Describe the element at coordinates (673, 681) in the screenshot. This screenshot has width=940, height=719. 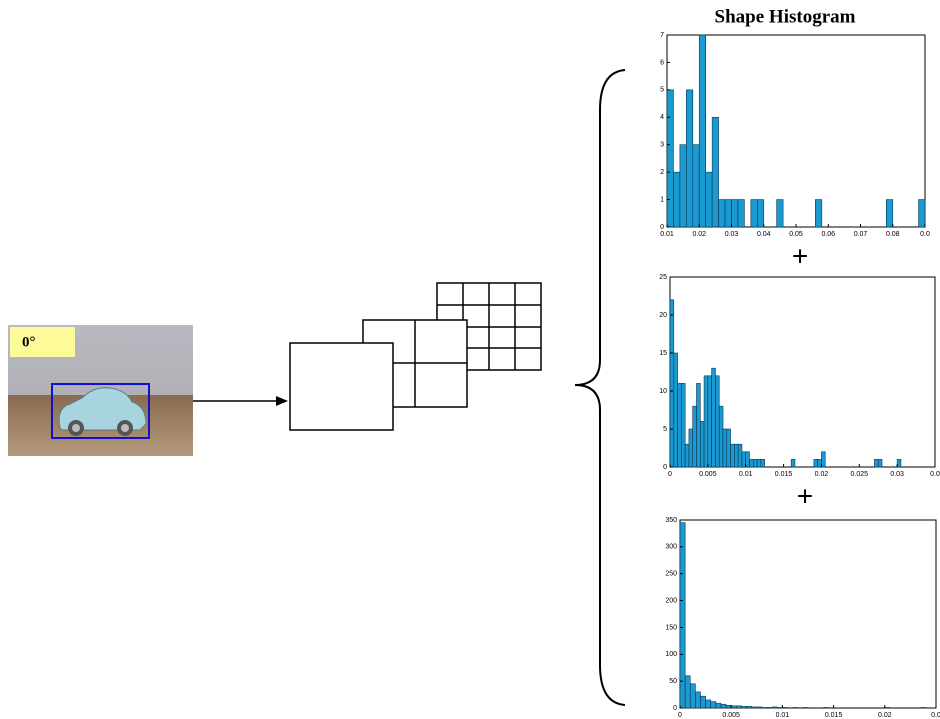
I see `y-tick-label: 50` at that location.